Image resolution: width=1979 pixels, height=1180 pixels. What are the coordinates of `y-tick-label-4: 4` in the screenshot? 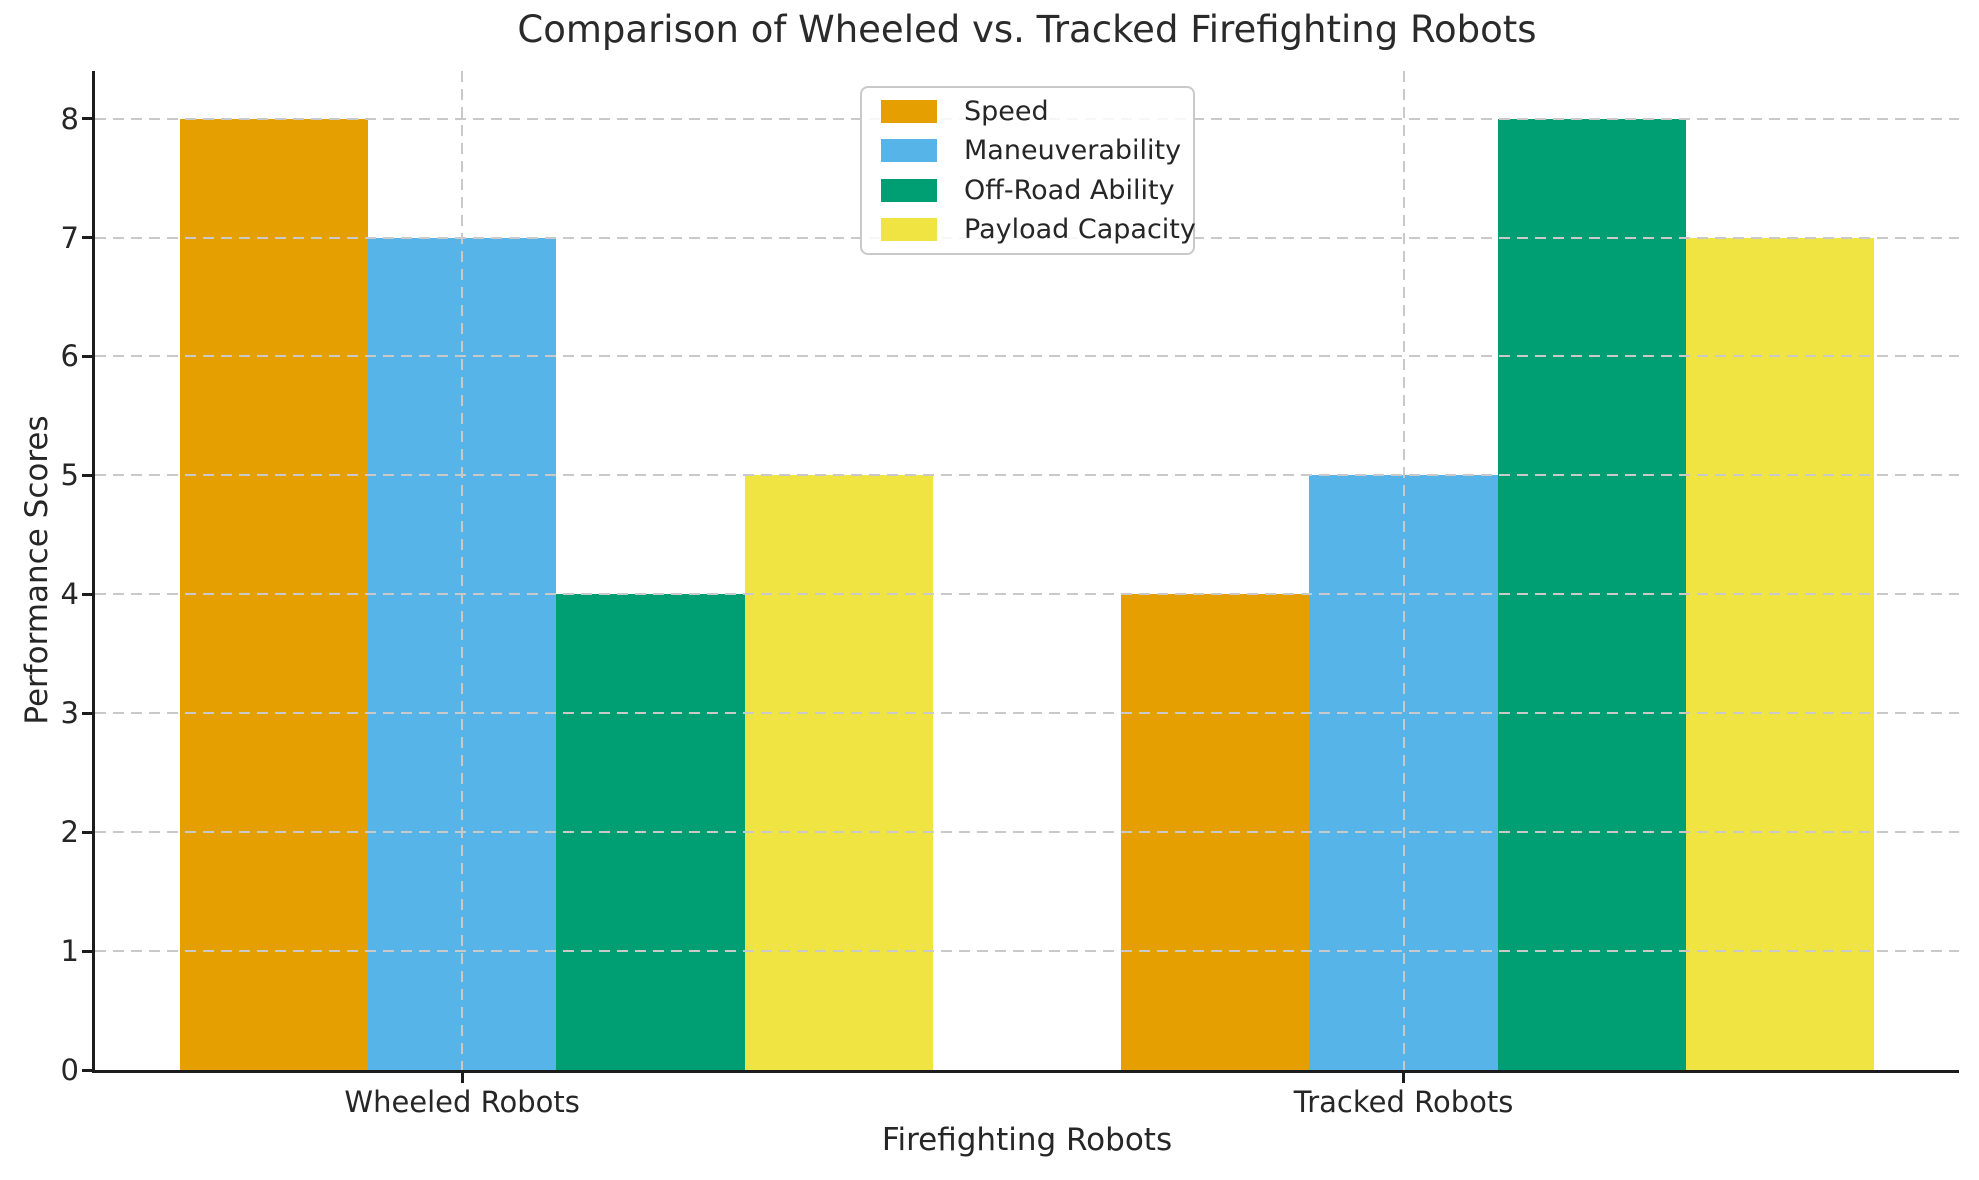 It's located at (69, 594).